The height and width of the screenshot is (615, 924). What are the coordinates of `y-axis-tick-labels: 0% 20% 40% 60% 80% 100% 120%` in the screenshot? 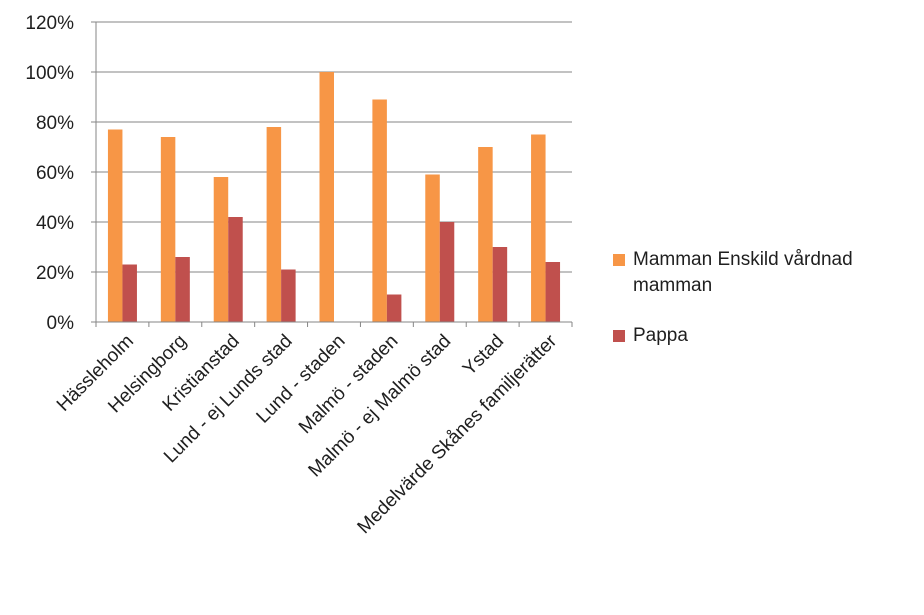 It's located at (49, 173).